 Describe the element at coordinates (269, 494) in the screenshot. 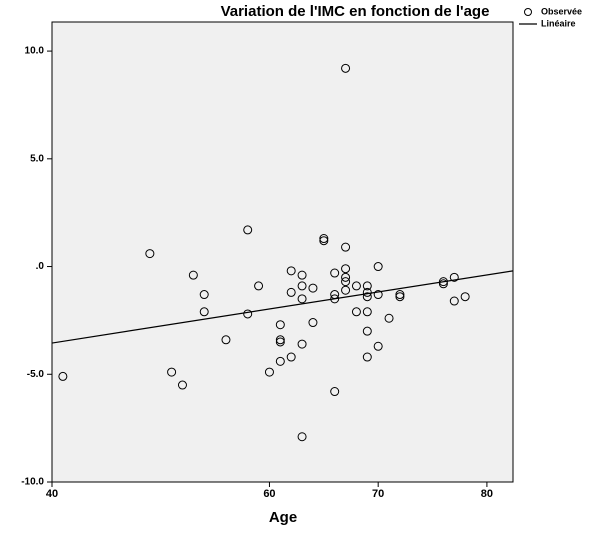

I see `x-tick-label: 60` at that location.